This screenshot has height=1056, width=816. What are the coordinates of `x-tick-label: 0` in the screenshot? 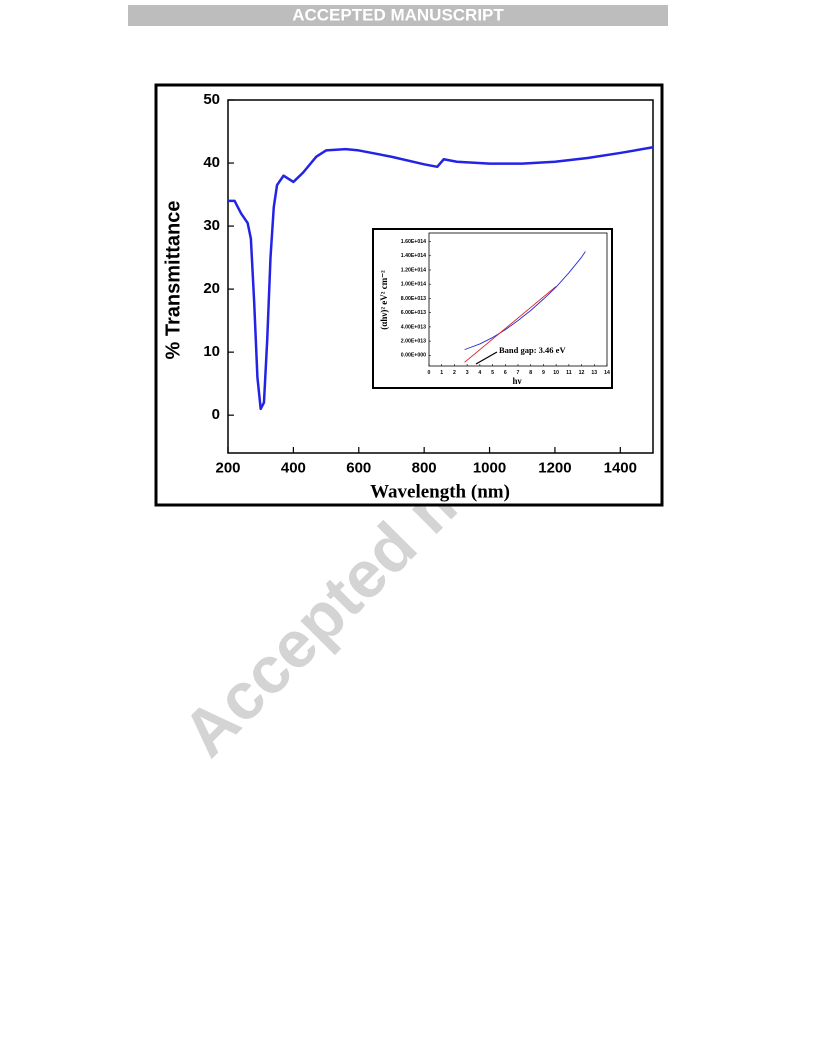 It's located at (429, 373).